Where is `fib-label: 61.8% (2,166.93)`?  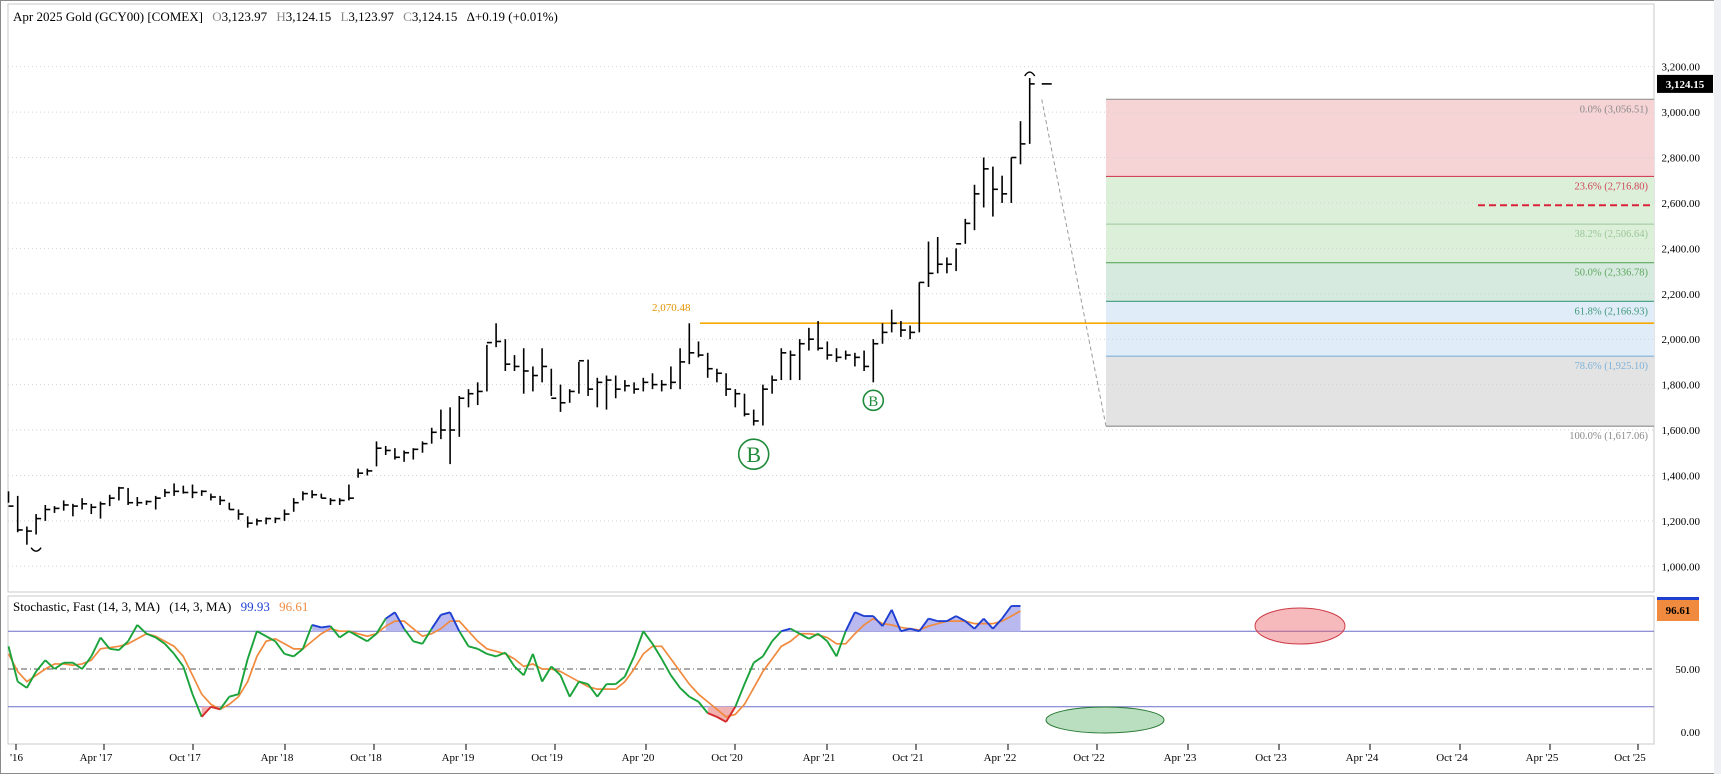 fib-label: 61.8% (2,166.93) is located at coordinates (1612, 311).